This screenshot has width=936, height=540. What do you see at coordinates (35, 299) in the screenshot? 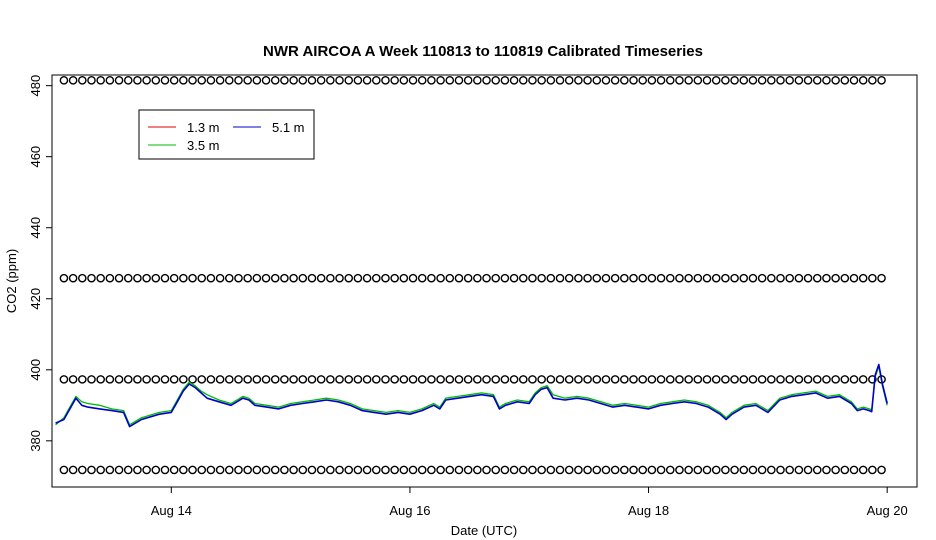
I see `y-tick-label: 420` at bounding box center [35, 299].